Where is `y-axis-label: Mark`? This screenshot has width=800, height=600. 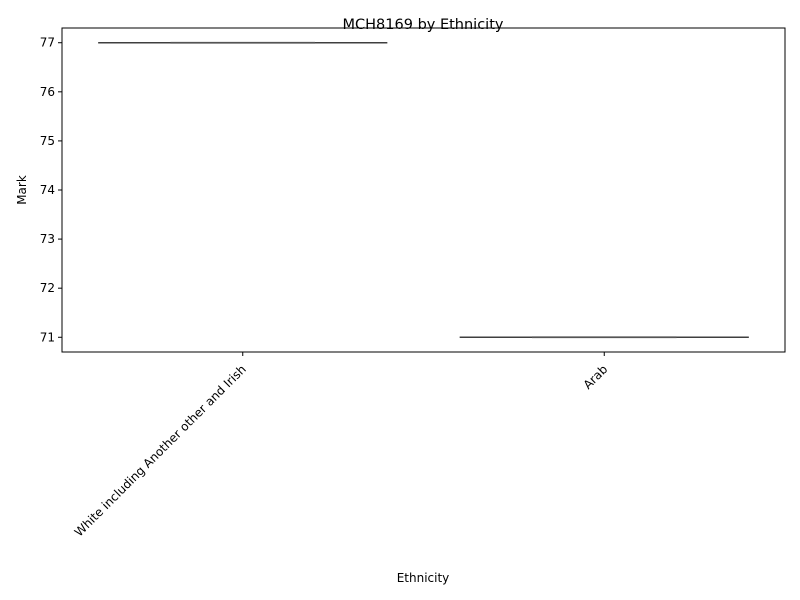 y-axis-label: Mark is located at coordinates (22, 190).